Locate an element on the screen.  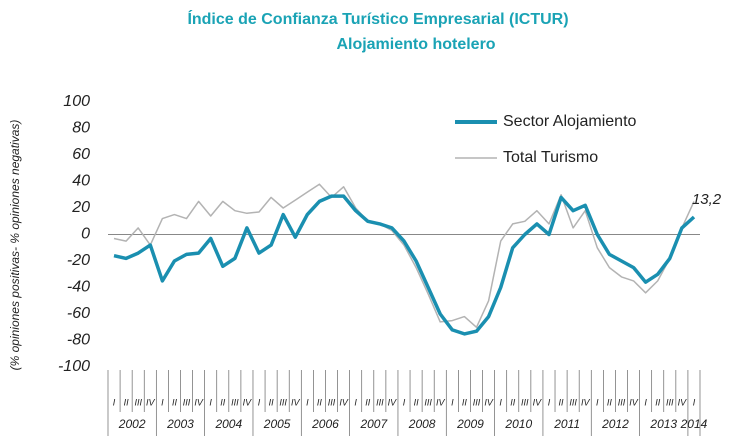
y-tick-label: 20 is located at coordinates (80, 207).